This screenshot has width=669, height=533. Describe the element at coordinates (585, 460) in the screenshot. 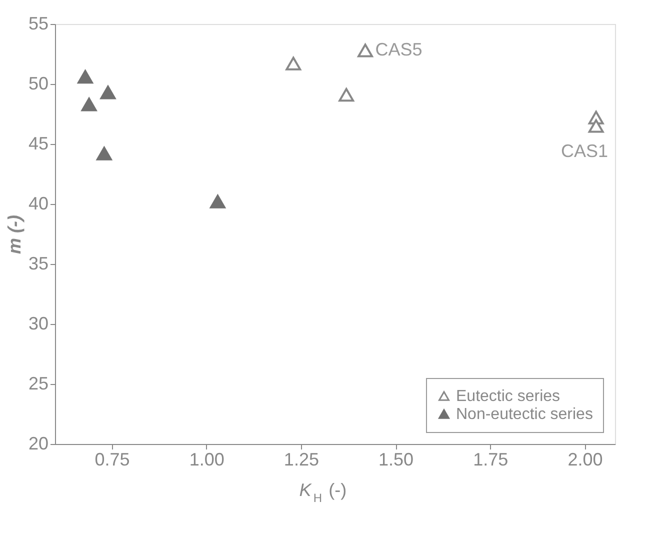

I see `x-tick-label: 2.00` at that location.